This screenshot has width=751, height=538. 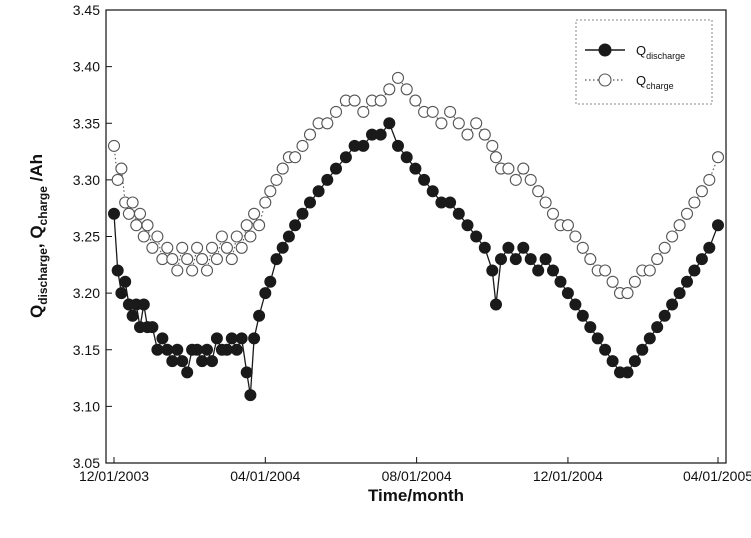 What do you see at coordinates (265, 476) in the screenshot?
I see `x-tick-label: 04/01/2004` at bounding box center [265, 476].